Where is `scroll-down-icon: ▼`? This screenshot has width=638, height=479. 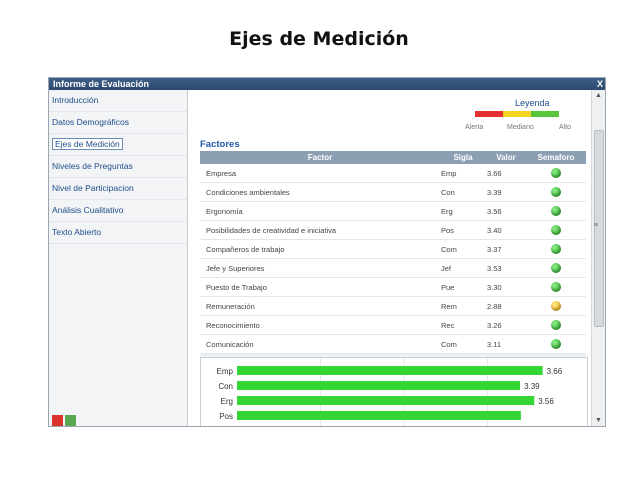 scroll-down-icon: ▼ is located at coordinates (598, 420).